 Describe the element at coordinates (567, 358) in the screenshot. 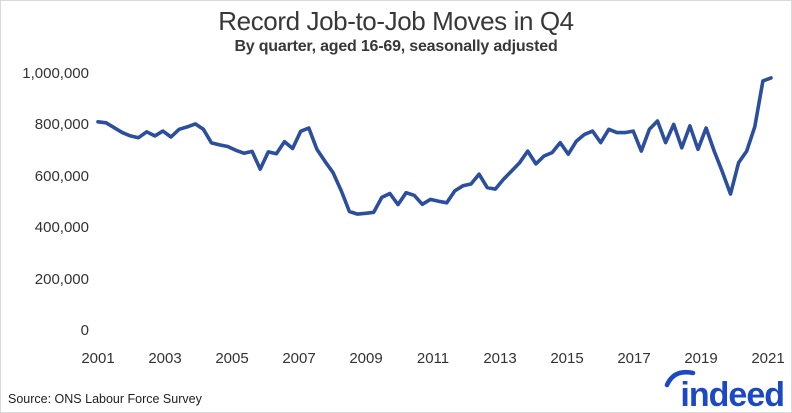

I see `x-axis-tick: 2015` at that location.